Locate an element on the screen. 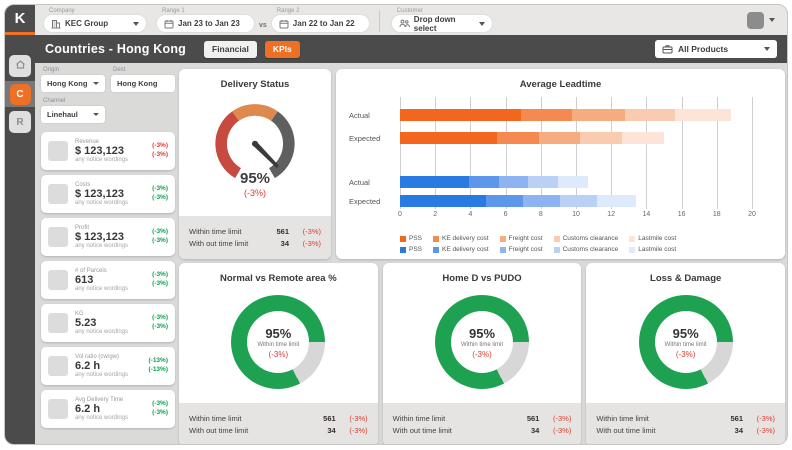 Image resolution: width=792 pixels, height=450 pixels. origin-group: Origin Hong Kong is located at coordinates (73, 79).